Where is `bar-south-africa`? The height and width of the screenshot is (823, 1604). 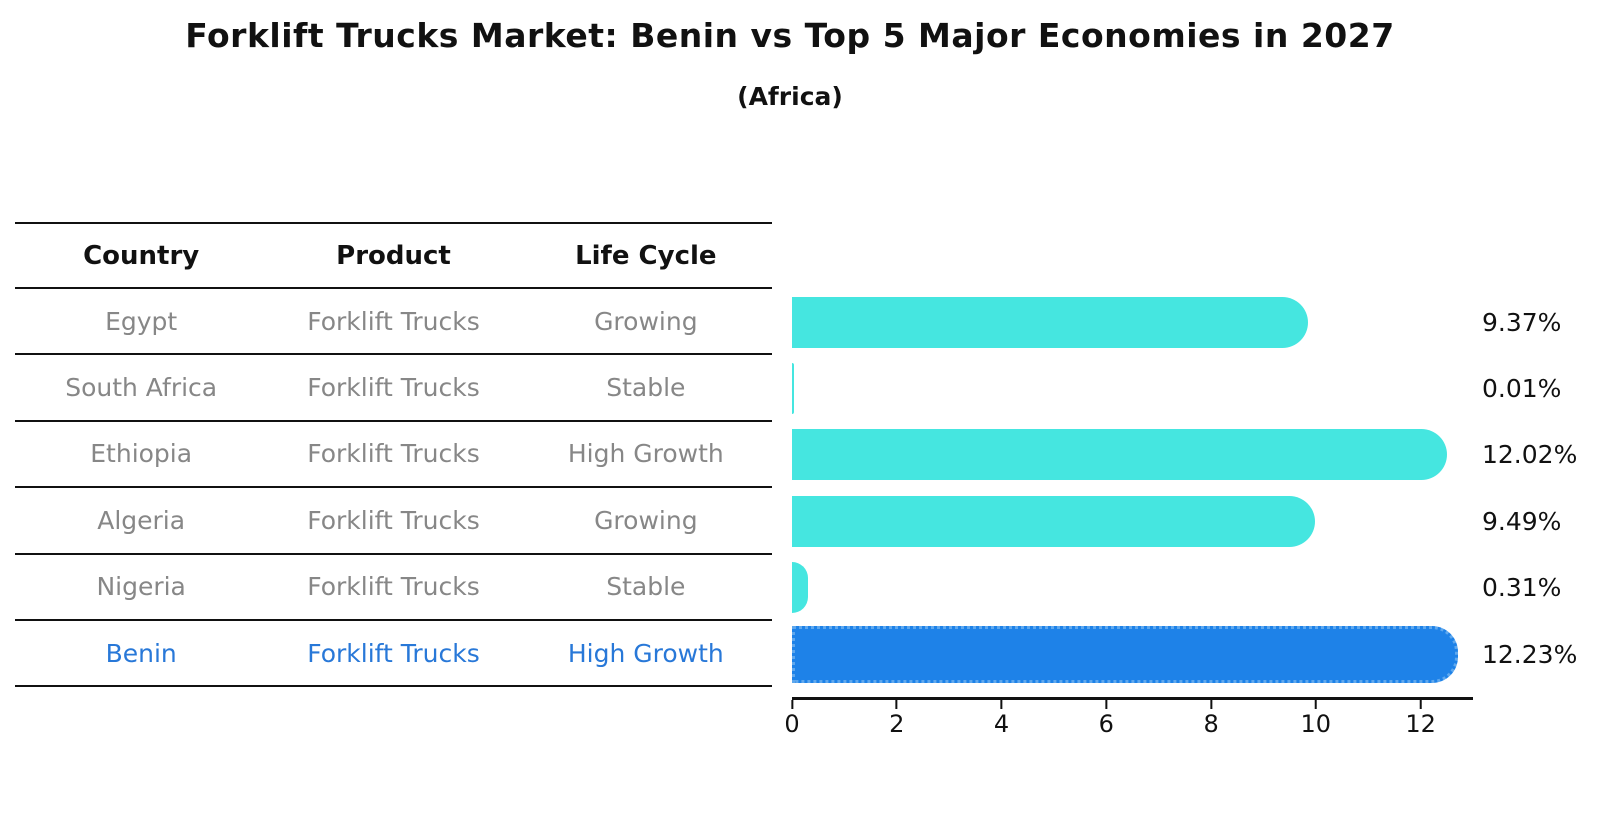 bar-south-africa is located at coordinates (793, 389).